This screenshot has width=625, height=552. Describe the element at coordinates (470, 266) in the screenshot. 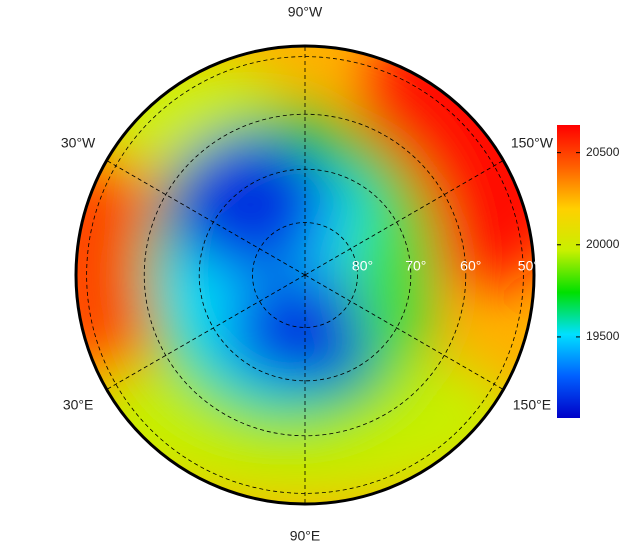

I see `latitude-label: 60°` at that location.